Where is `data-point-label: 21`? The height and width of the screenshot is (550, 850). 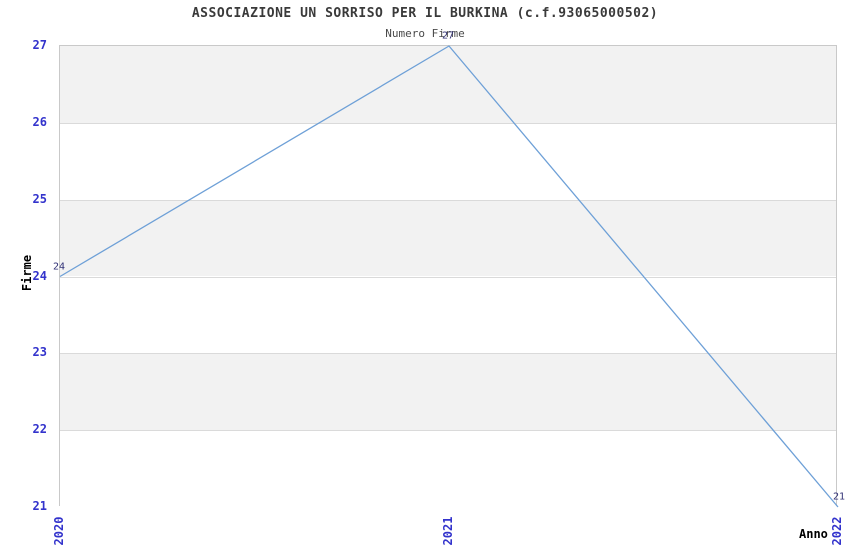
data-point-label: 21 is located at coordinates (839, 497).